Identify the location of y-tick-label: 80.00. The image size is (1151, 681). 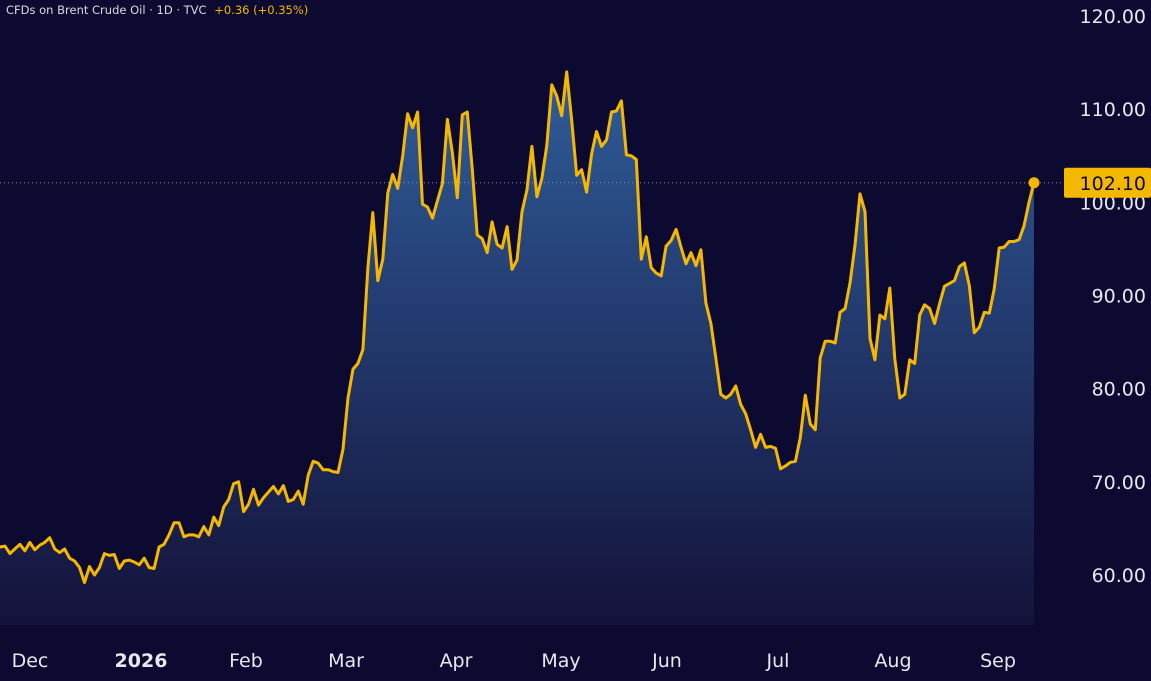
(1119, 390).